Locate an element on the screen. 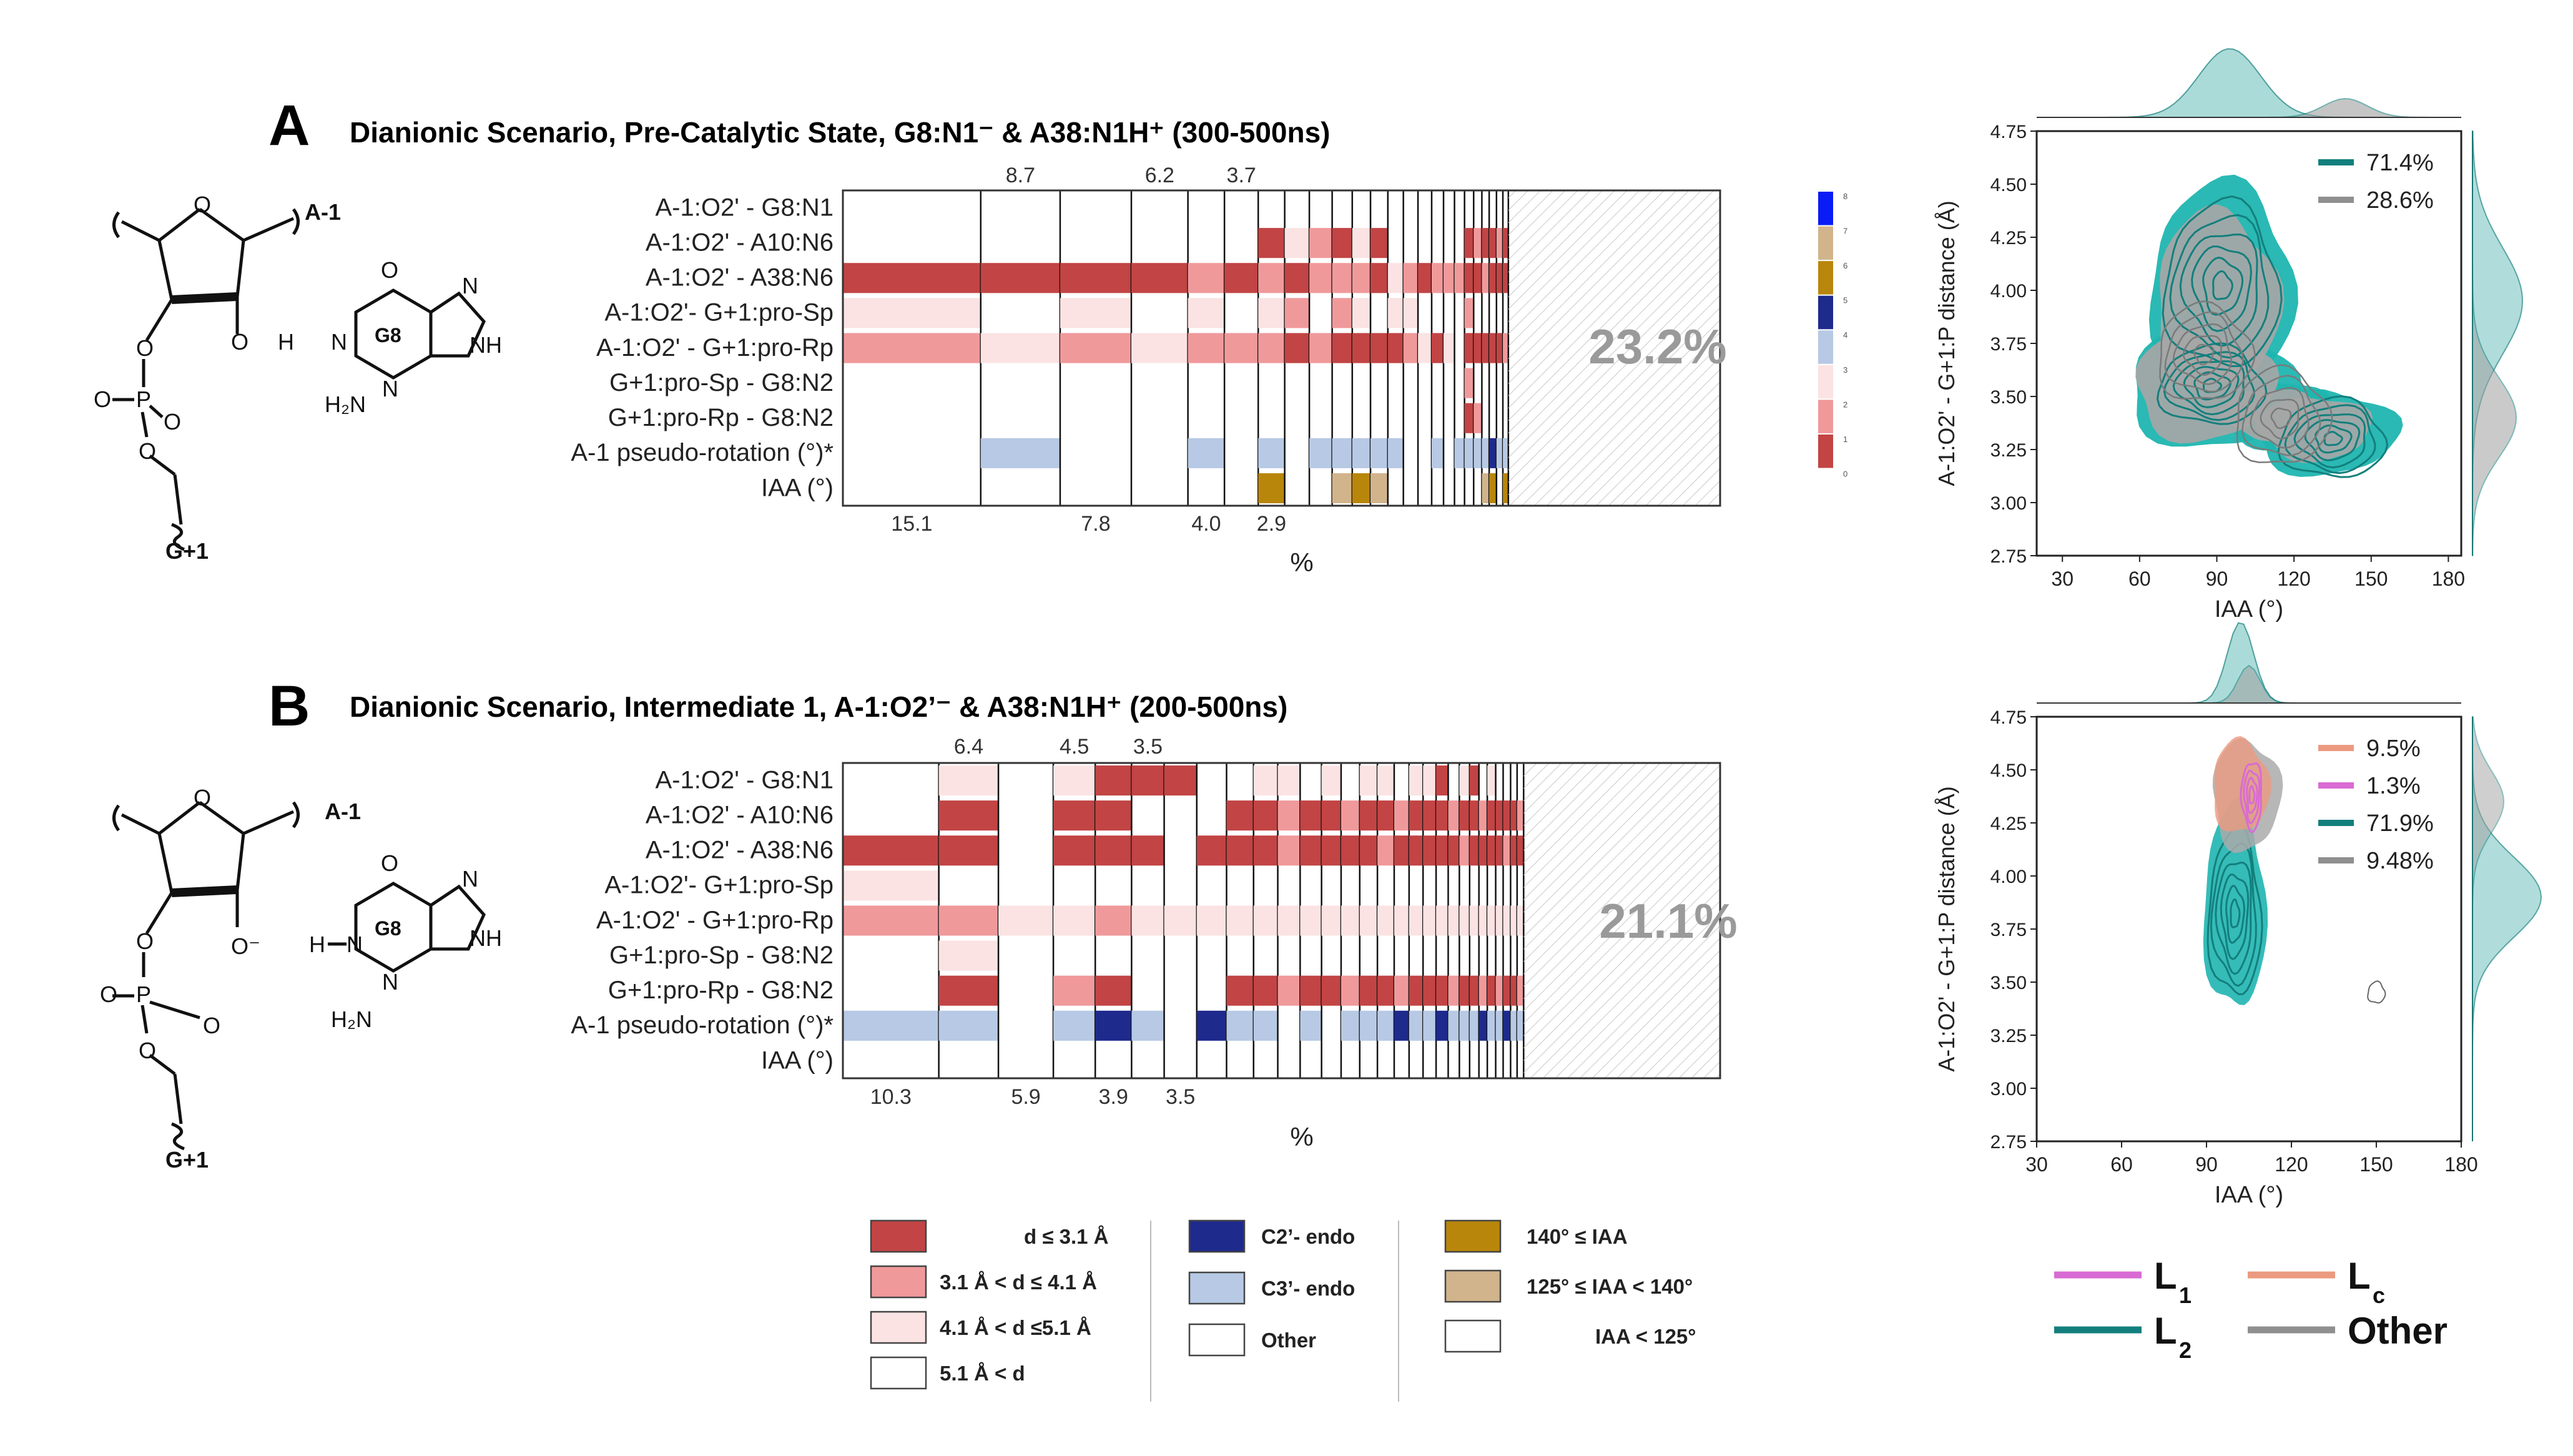  heatmap-row-label: A-1:O2' - G+1:pro-Rp is located at coordinates (715, 348).